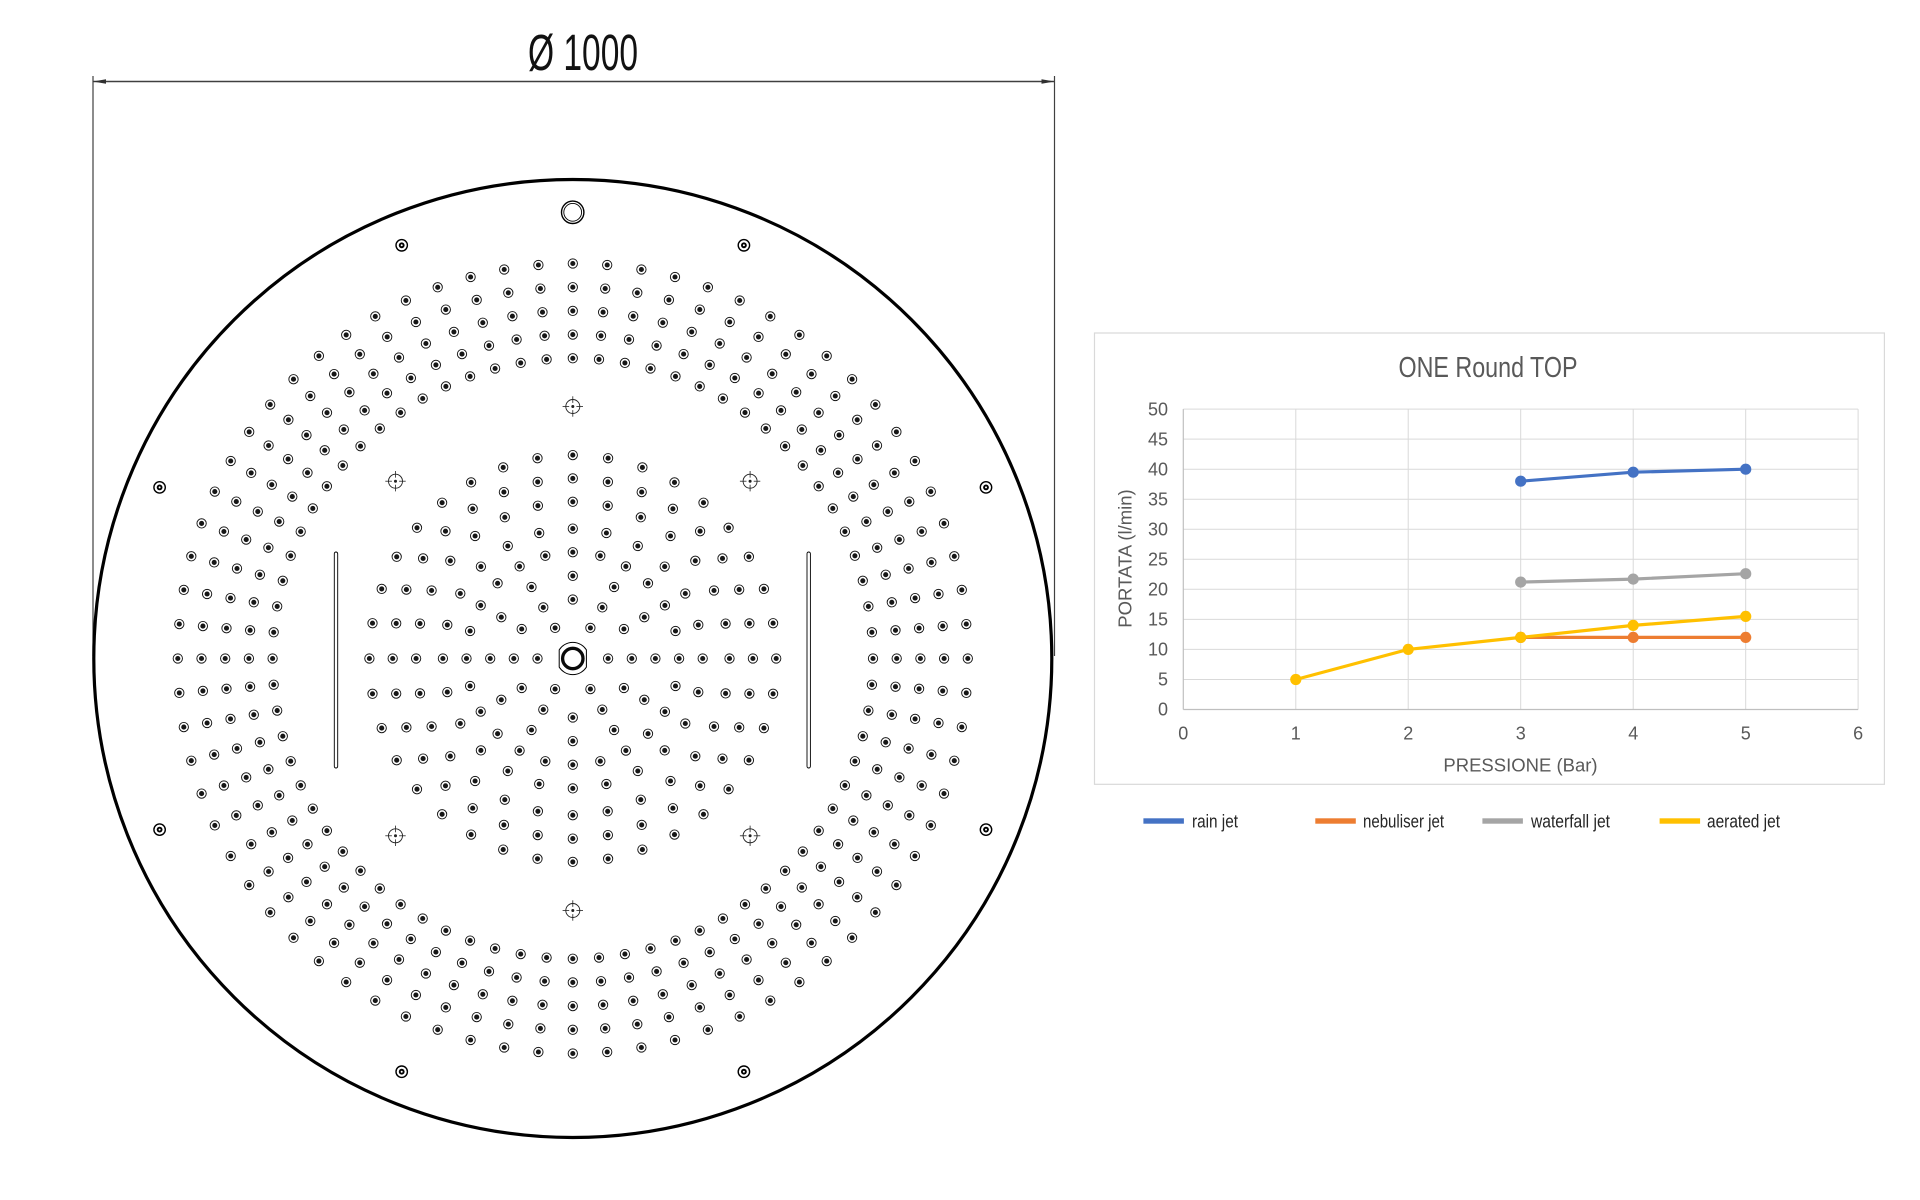 This screenshot has height=1200, width=1920. I want to click on svg-text: 10, so click(1158, 650).